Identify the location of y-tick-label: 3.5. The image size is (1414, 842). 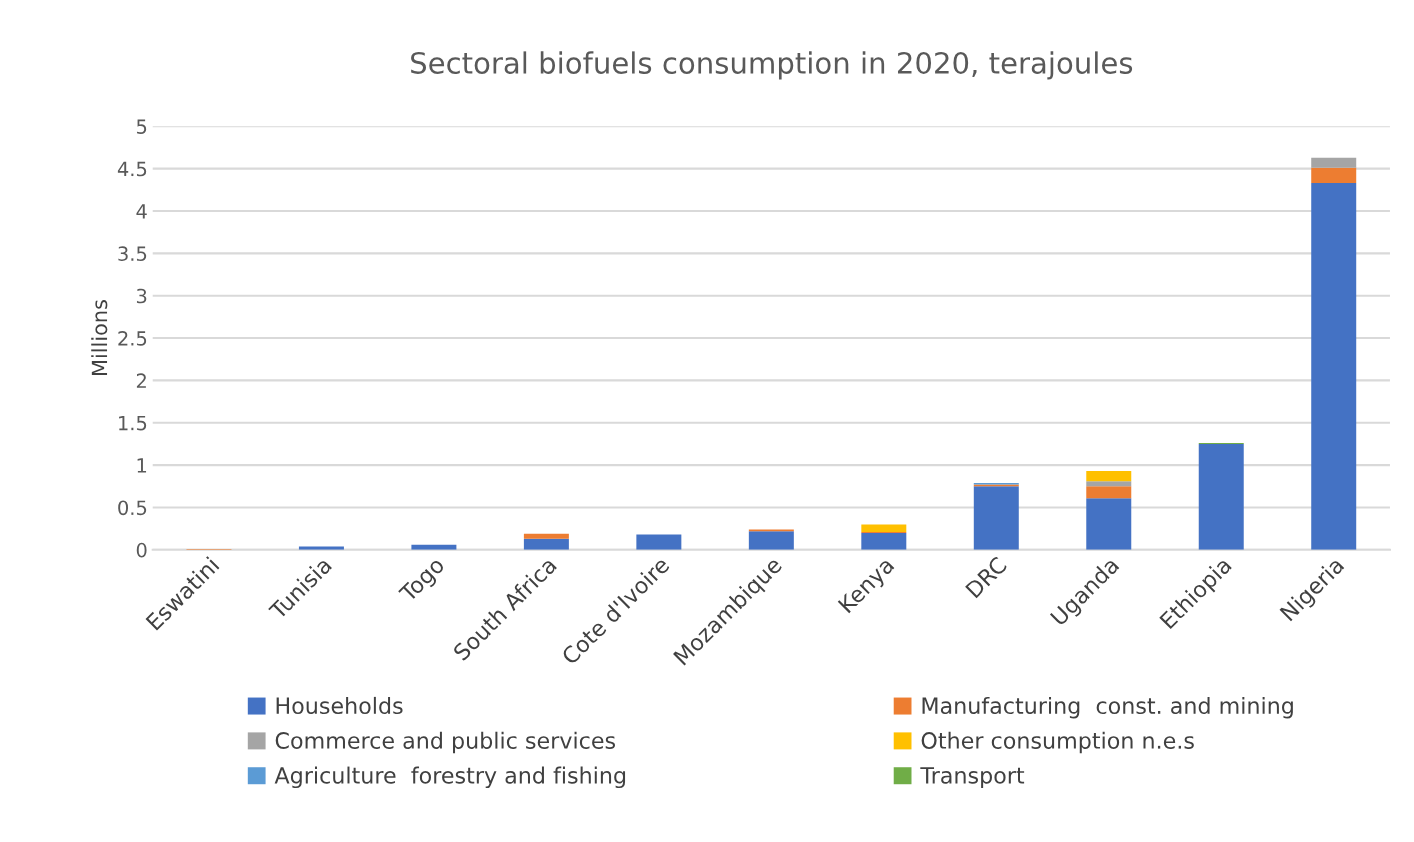
(132, 254).